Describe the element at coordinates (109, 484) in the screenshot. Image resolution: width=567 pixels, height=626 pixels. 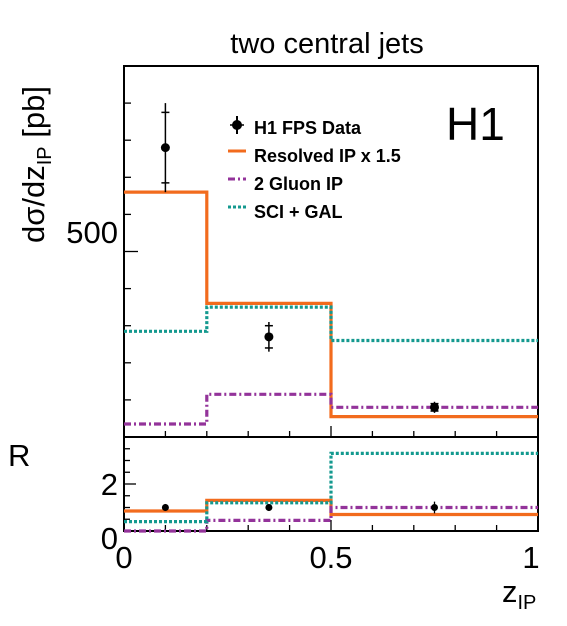
I see `ratio-tick-label-2: 2` at that location.